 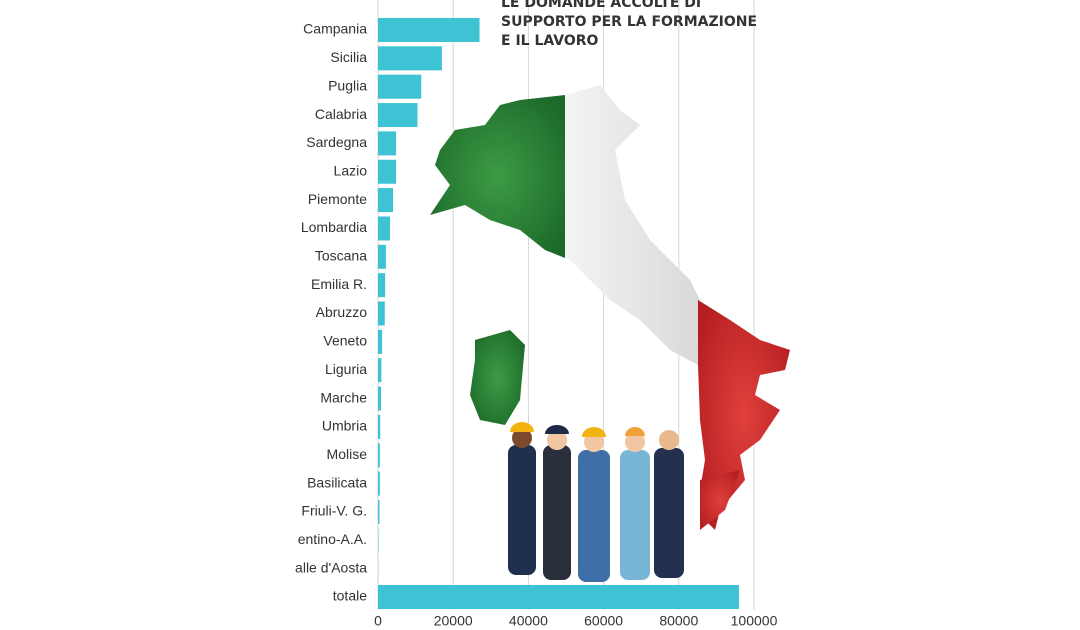 I want to click on x-tick-label: 100000, so click(x=754, y=621).